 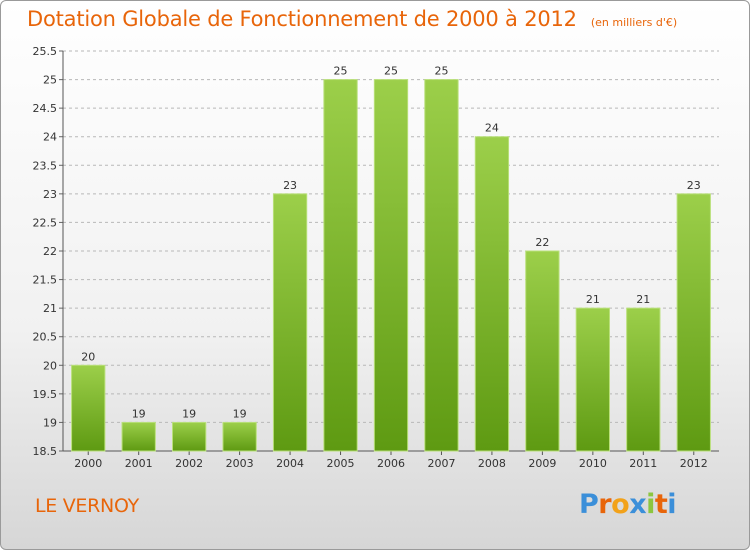 I want to click on bar-2004, so click(x=290, y=322).